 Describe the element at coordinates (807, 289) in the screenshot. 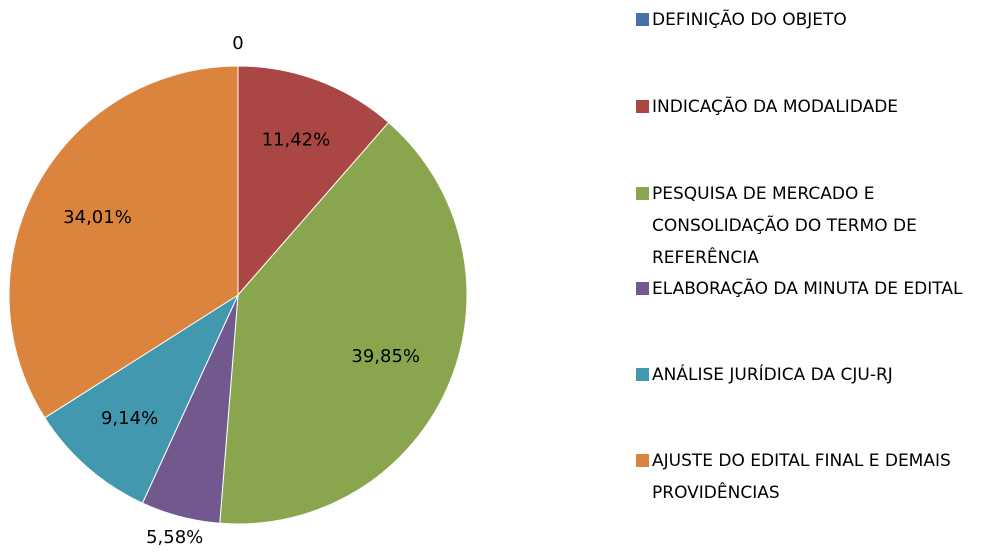

I see `legend-label: ELABORAÇÃO DA MINUTA DE EDITAL` at that location.